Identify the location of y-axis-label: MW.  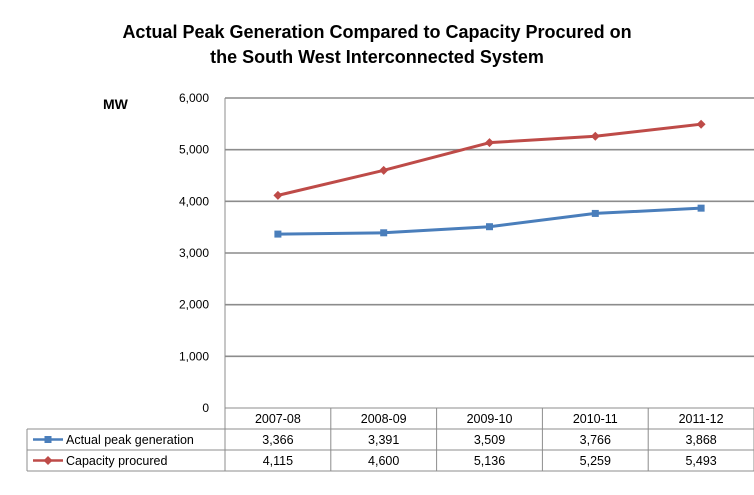
(115, 104).